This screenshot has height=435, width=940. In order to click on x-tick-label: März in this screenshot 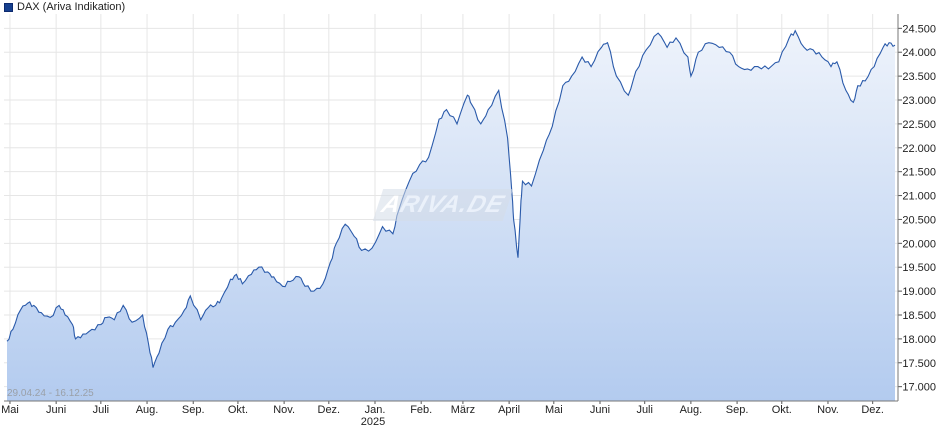, I will do `click(463, 410)`.